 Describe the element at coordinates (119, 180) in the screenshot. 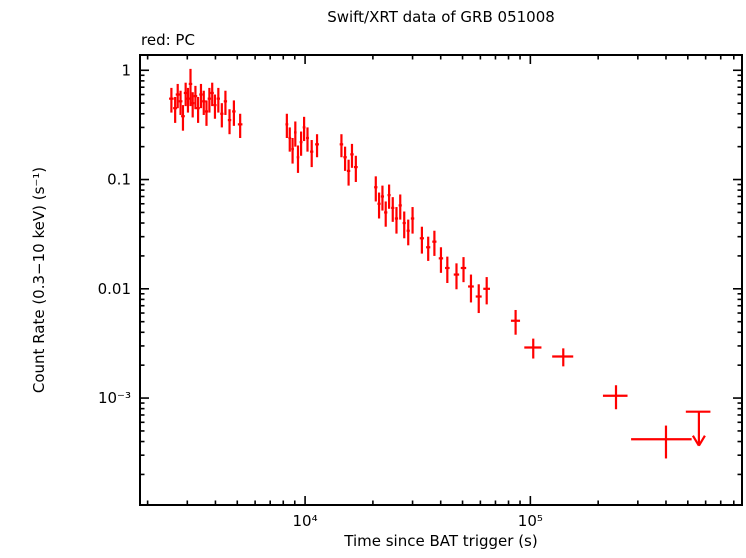

I see `y-tick-label: 0.1` at that location.